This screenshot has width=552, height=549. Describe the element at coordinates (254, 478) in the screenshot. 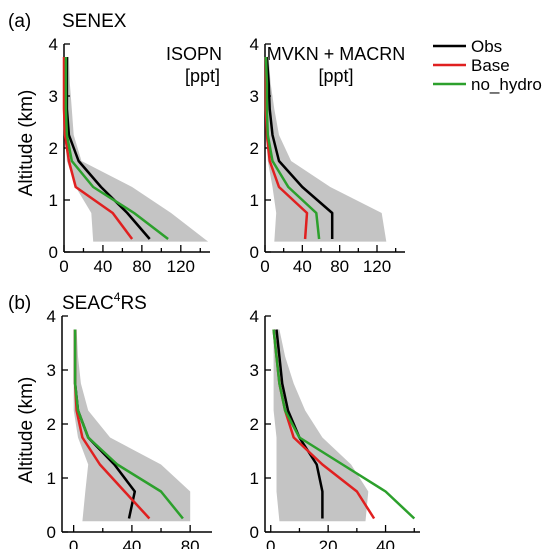

I see `y-tick-label-panel-4: 1` at that location.